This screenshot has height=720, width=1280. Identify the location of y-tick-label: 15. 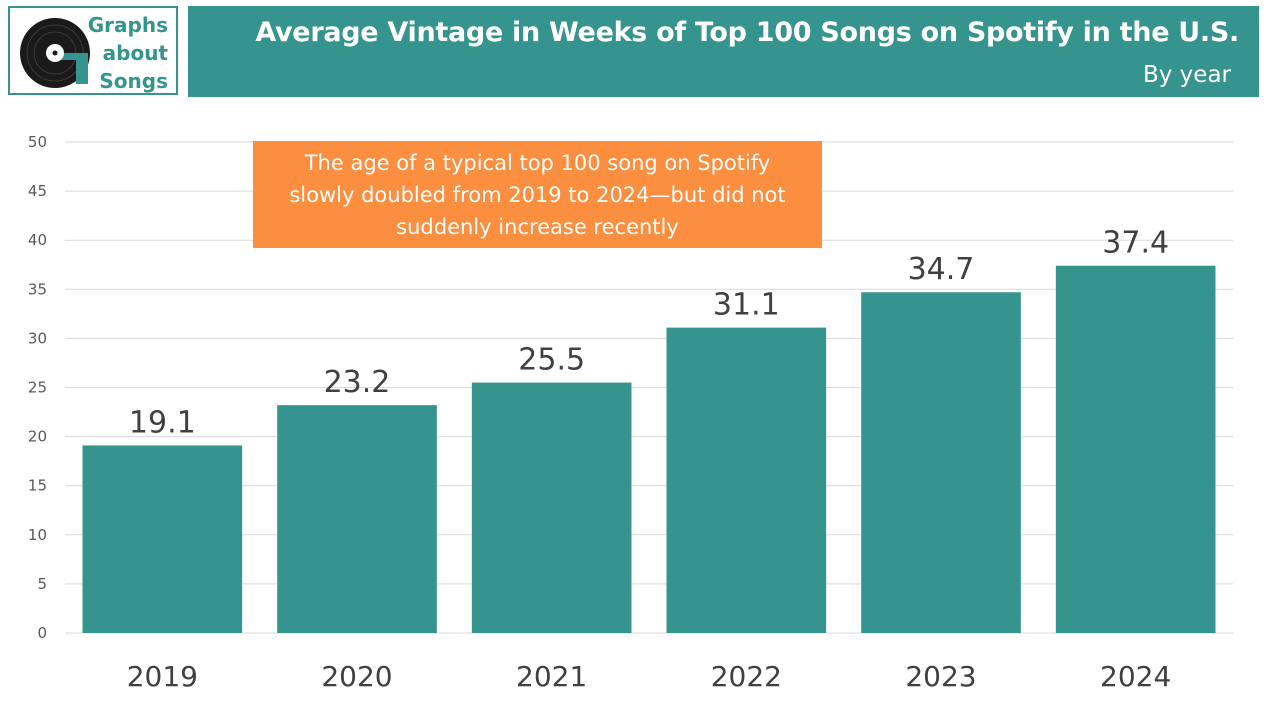
(37, 486).